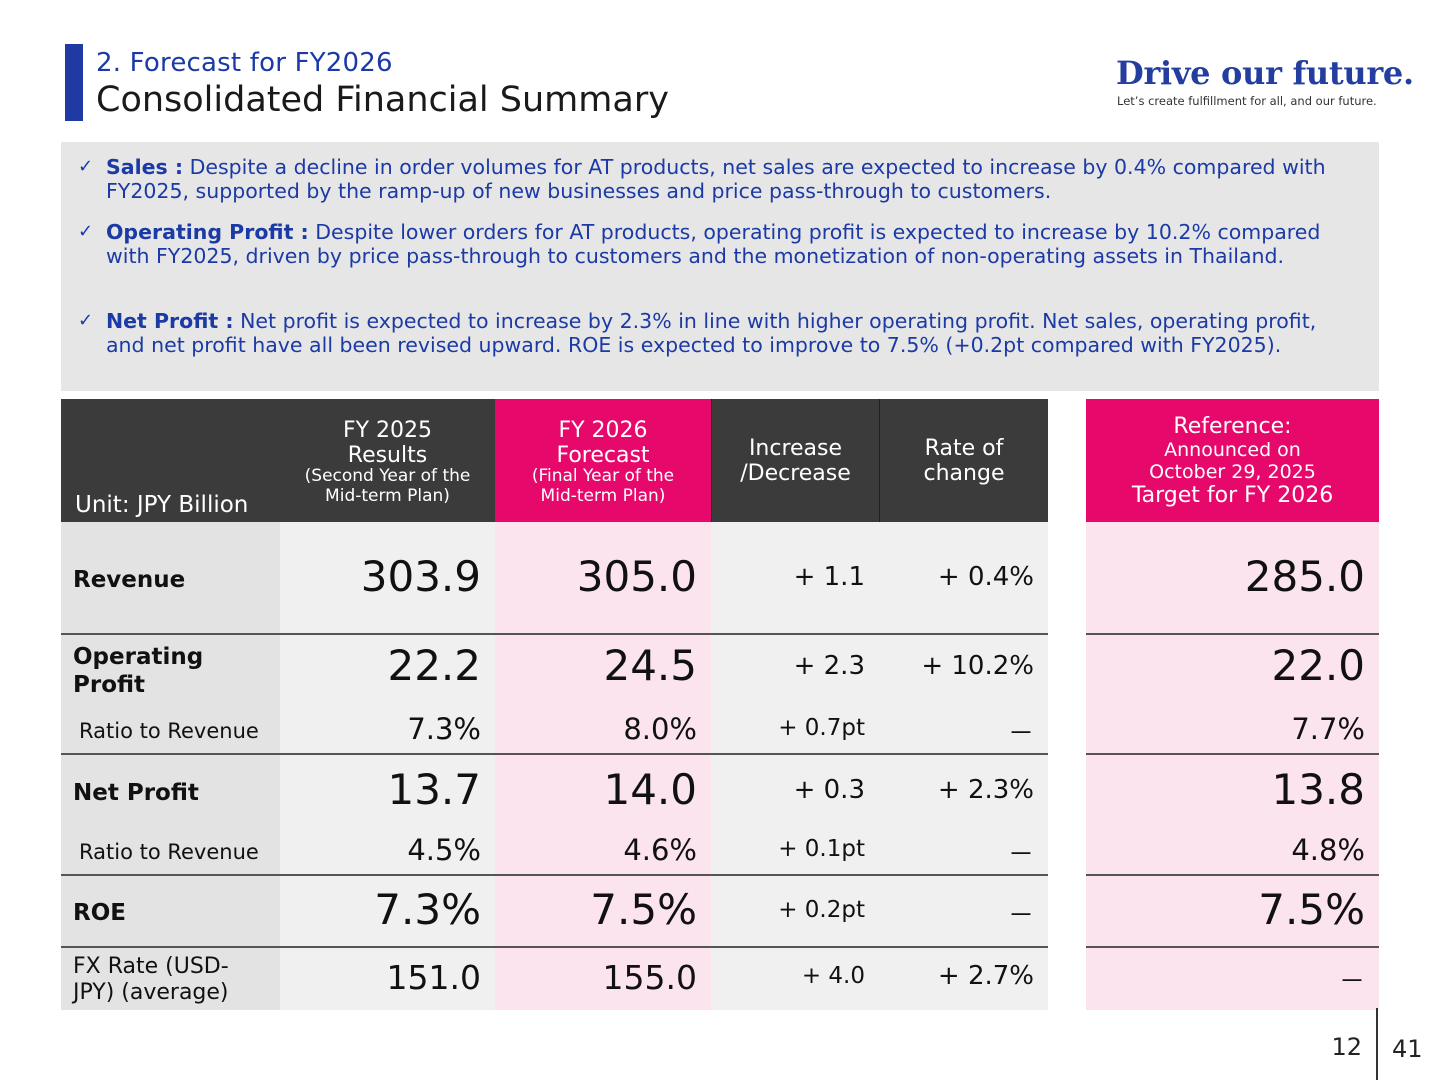 The height and width of the screenshot is (1080, 1440). Describe the element at coordinates (387, 850) in the screenshot. I see `fy2025-cell: 4.5%` at that location.